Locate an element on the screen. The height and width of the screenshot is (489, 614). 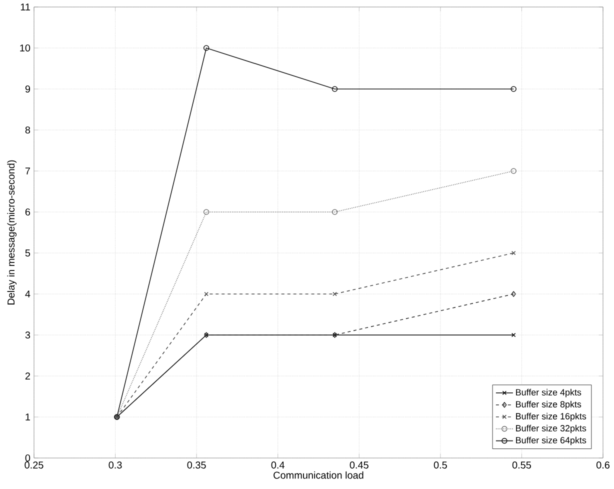
y-tick-label: 10 is located at coordinates (25, 48).